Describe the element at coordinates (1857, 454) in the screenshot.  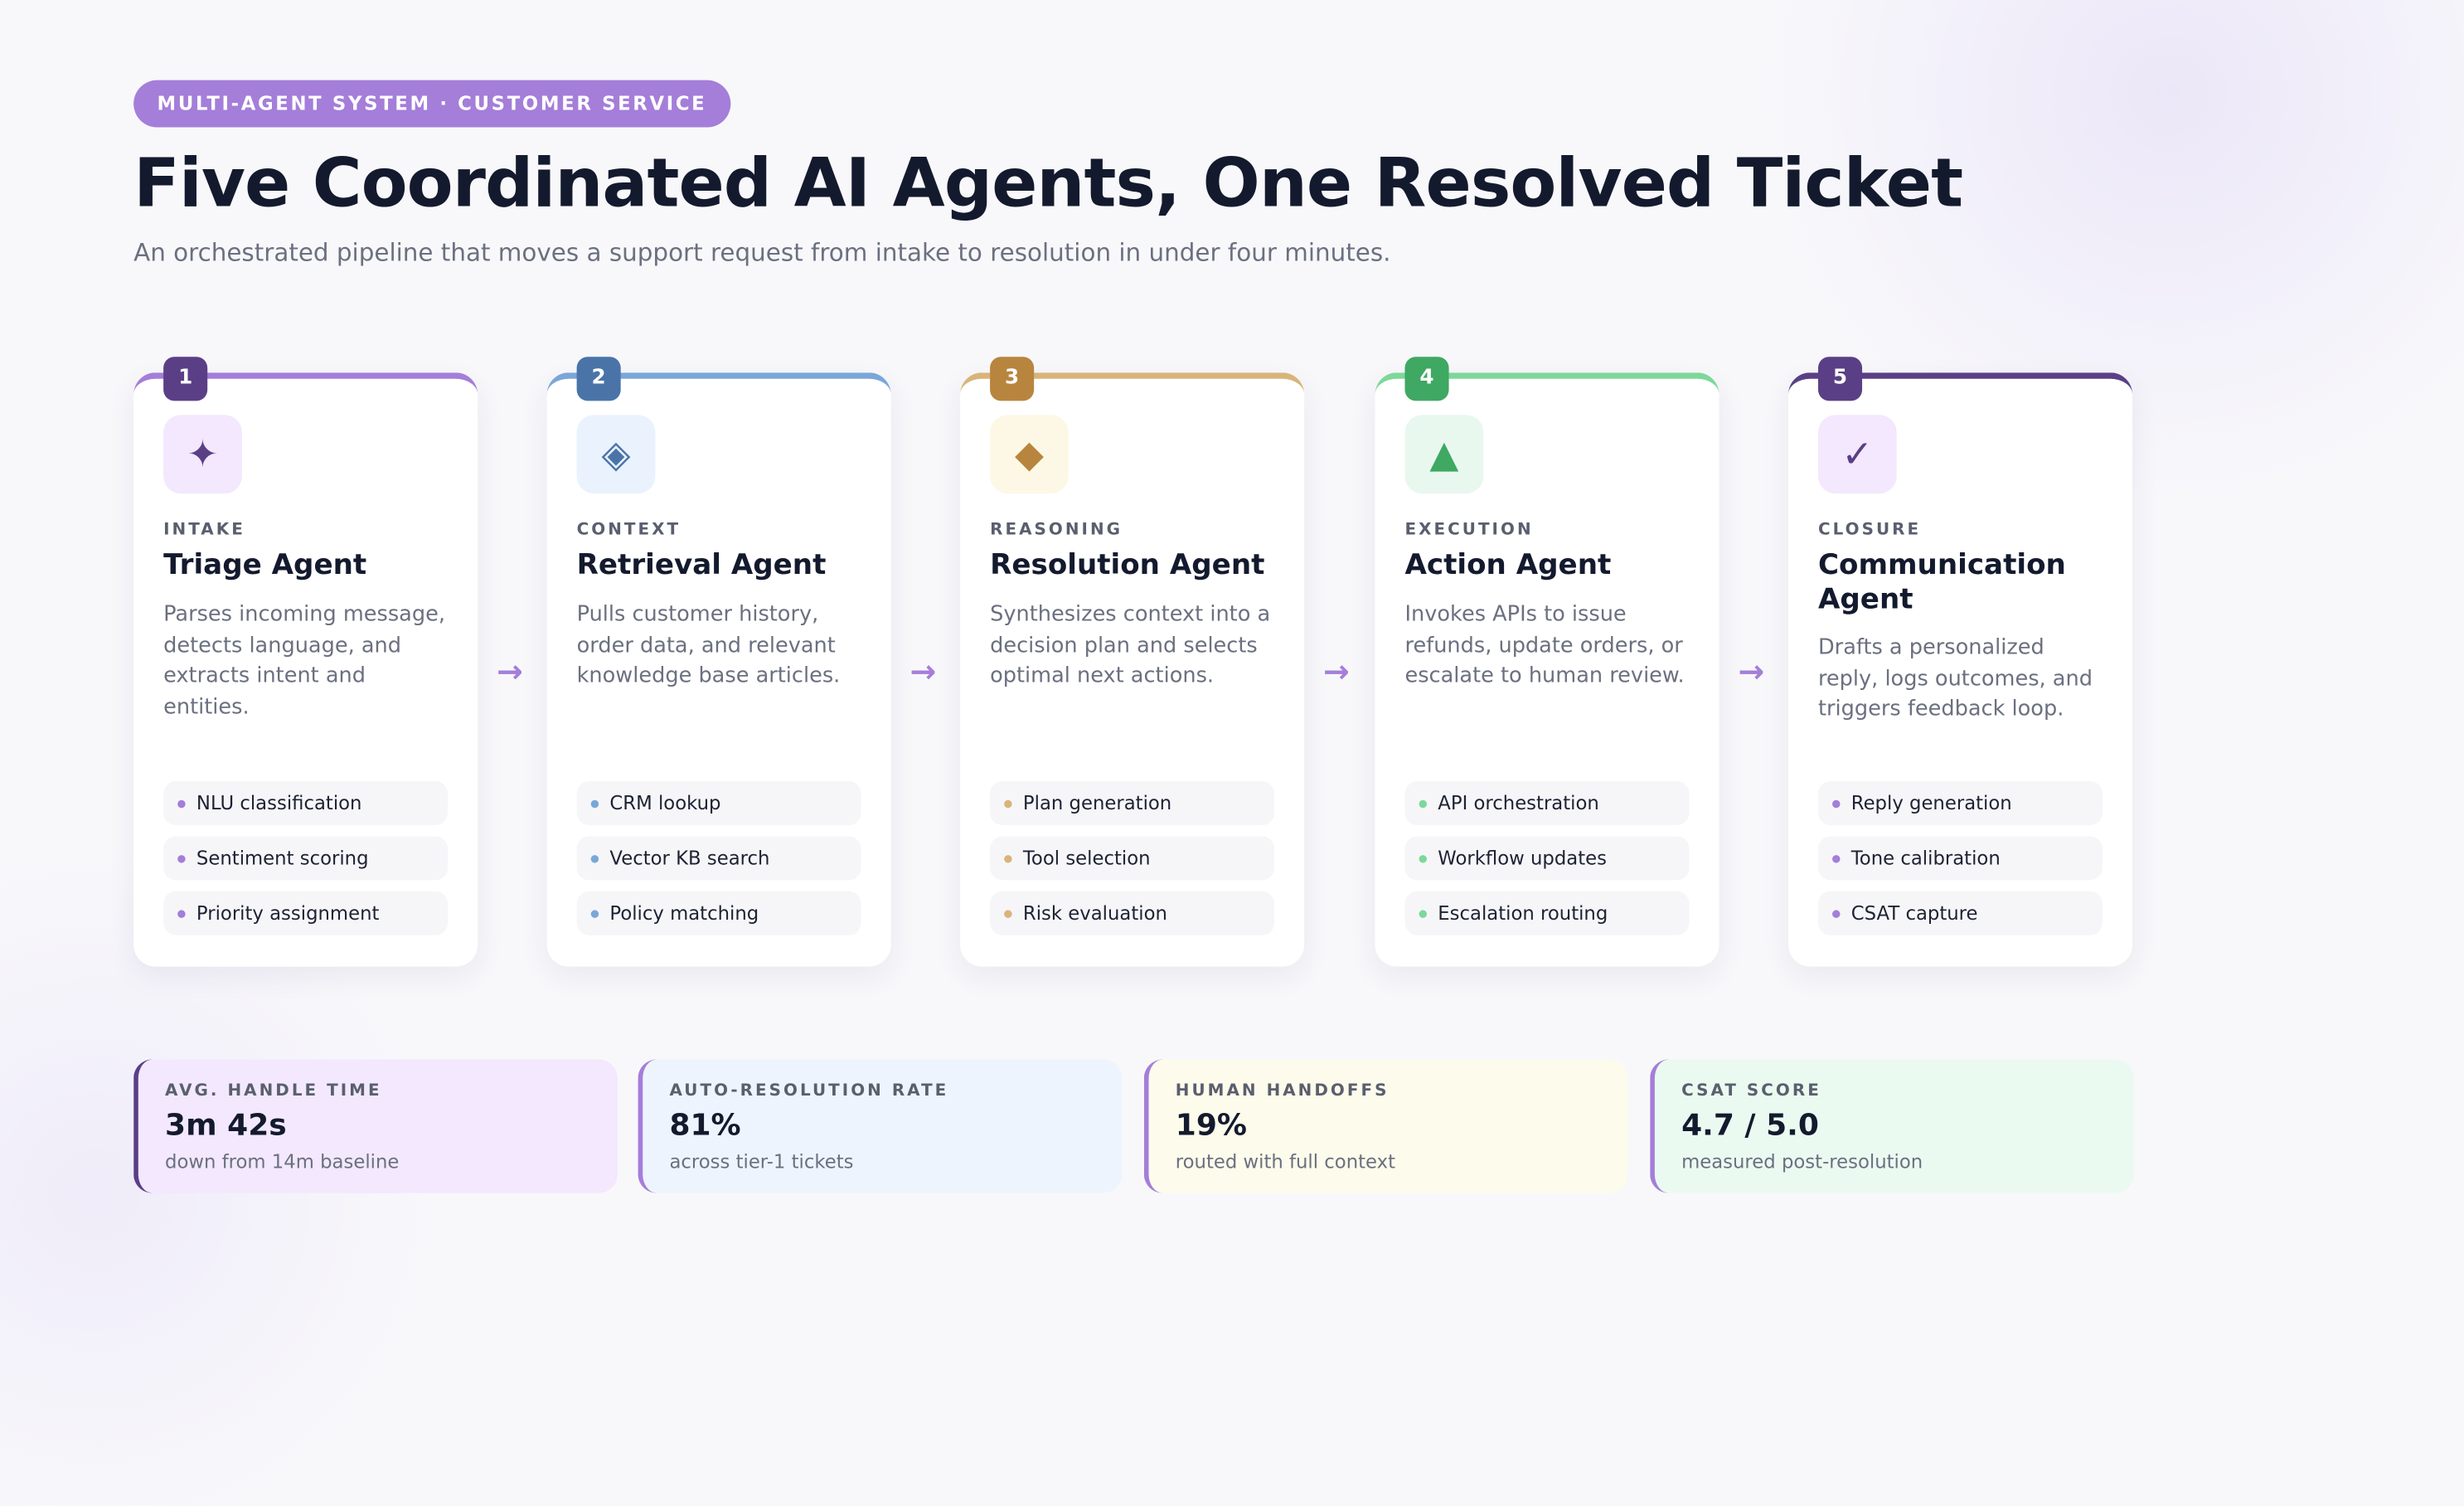
I see `agent-icon: ✓` at that location.